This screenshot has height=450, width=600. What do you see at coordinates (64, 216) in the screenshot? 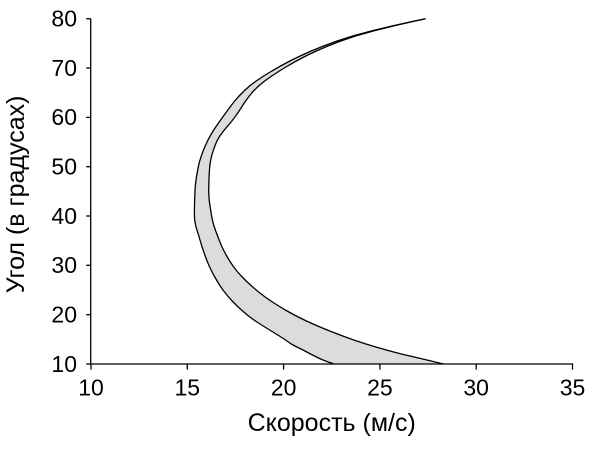
I see `svg-text: 40` at bounding box center [64, 216].